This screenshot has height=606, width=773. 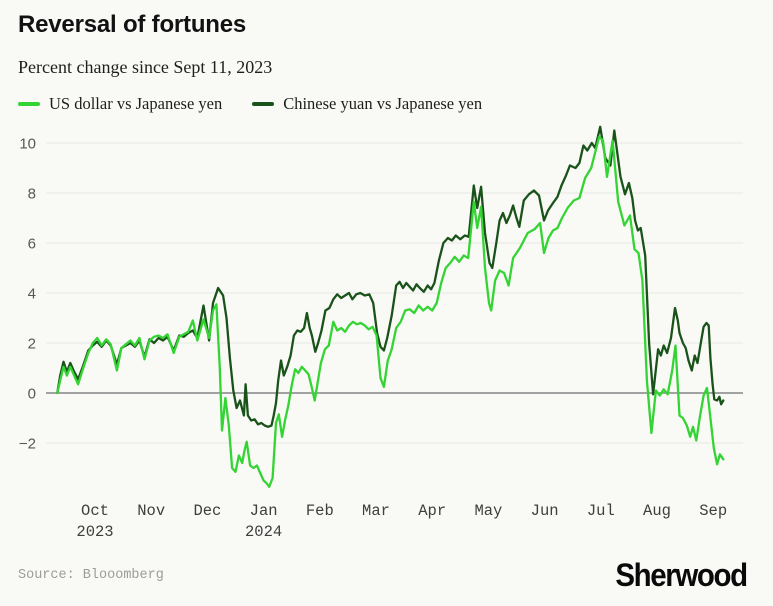 I want to click on x-tick-label: Oct, so click(x=95, y=511).